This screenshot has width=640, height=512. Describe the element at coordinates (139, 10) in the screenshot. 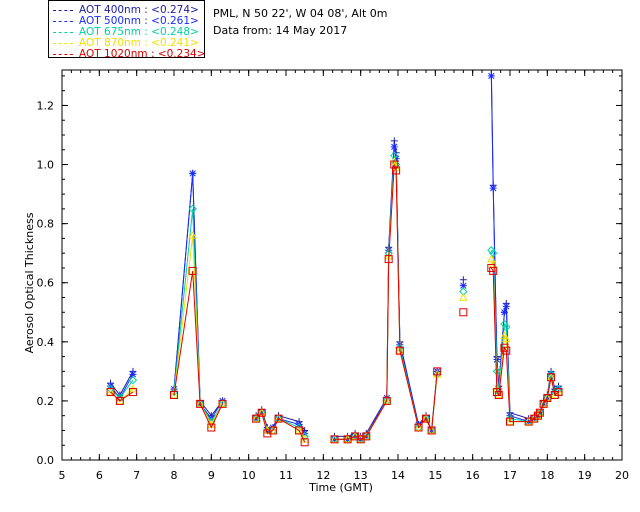

I see `legend-label-400nm: AOT 400nm : <0.274>` at that location.